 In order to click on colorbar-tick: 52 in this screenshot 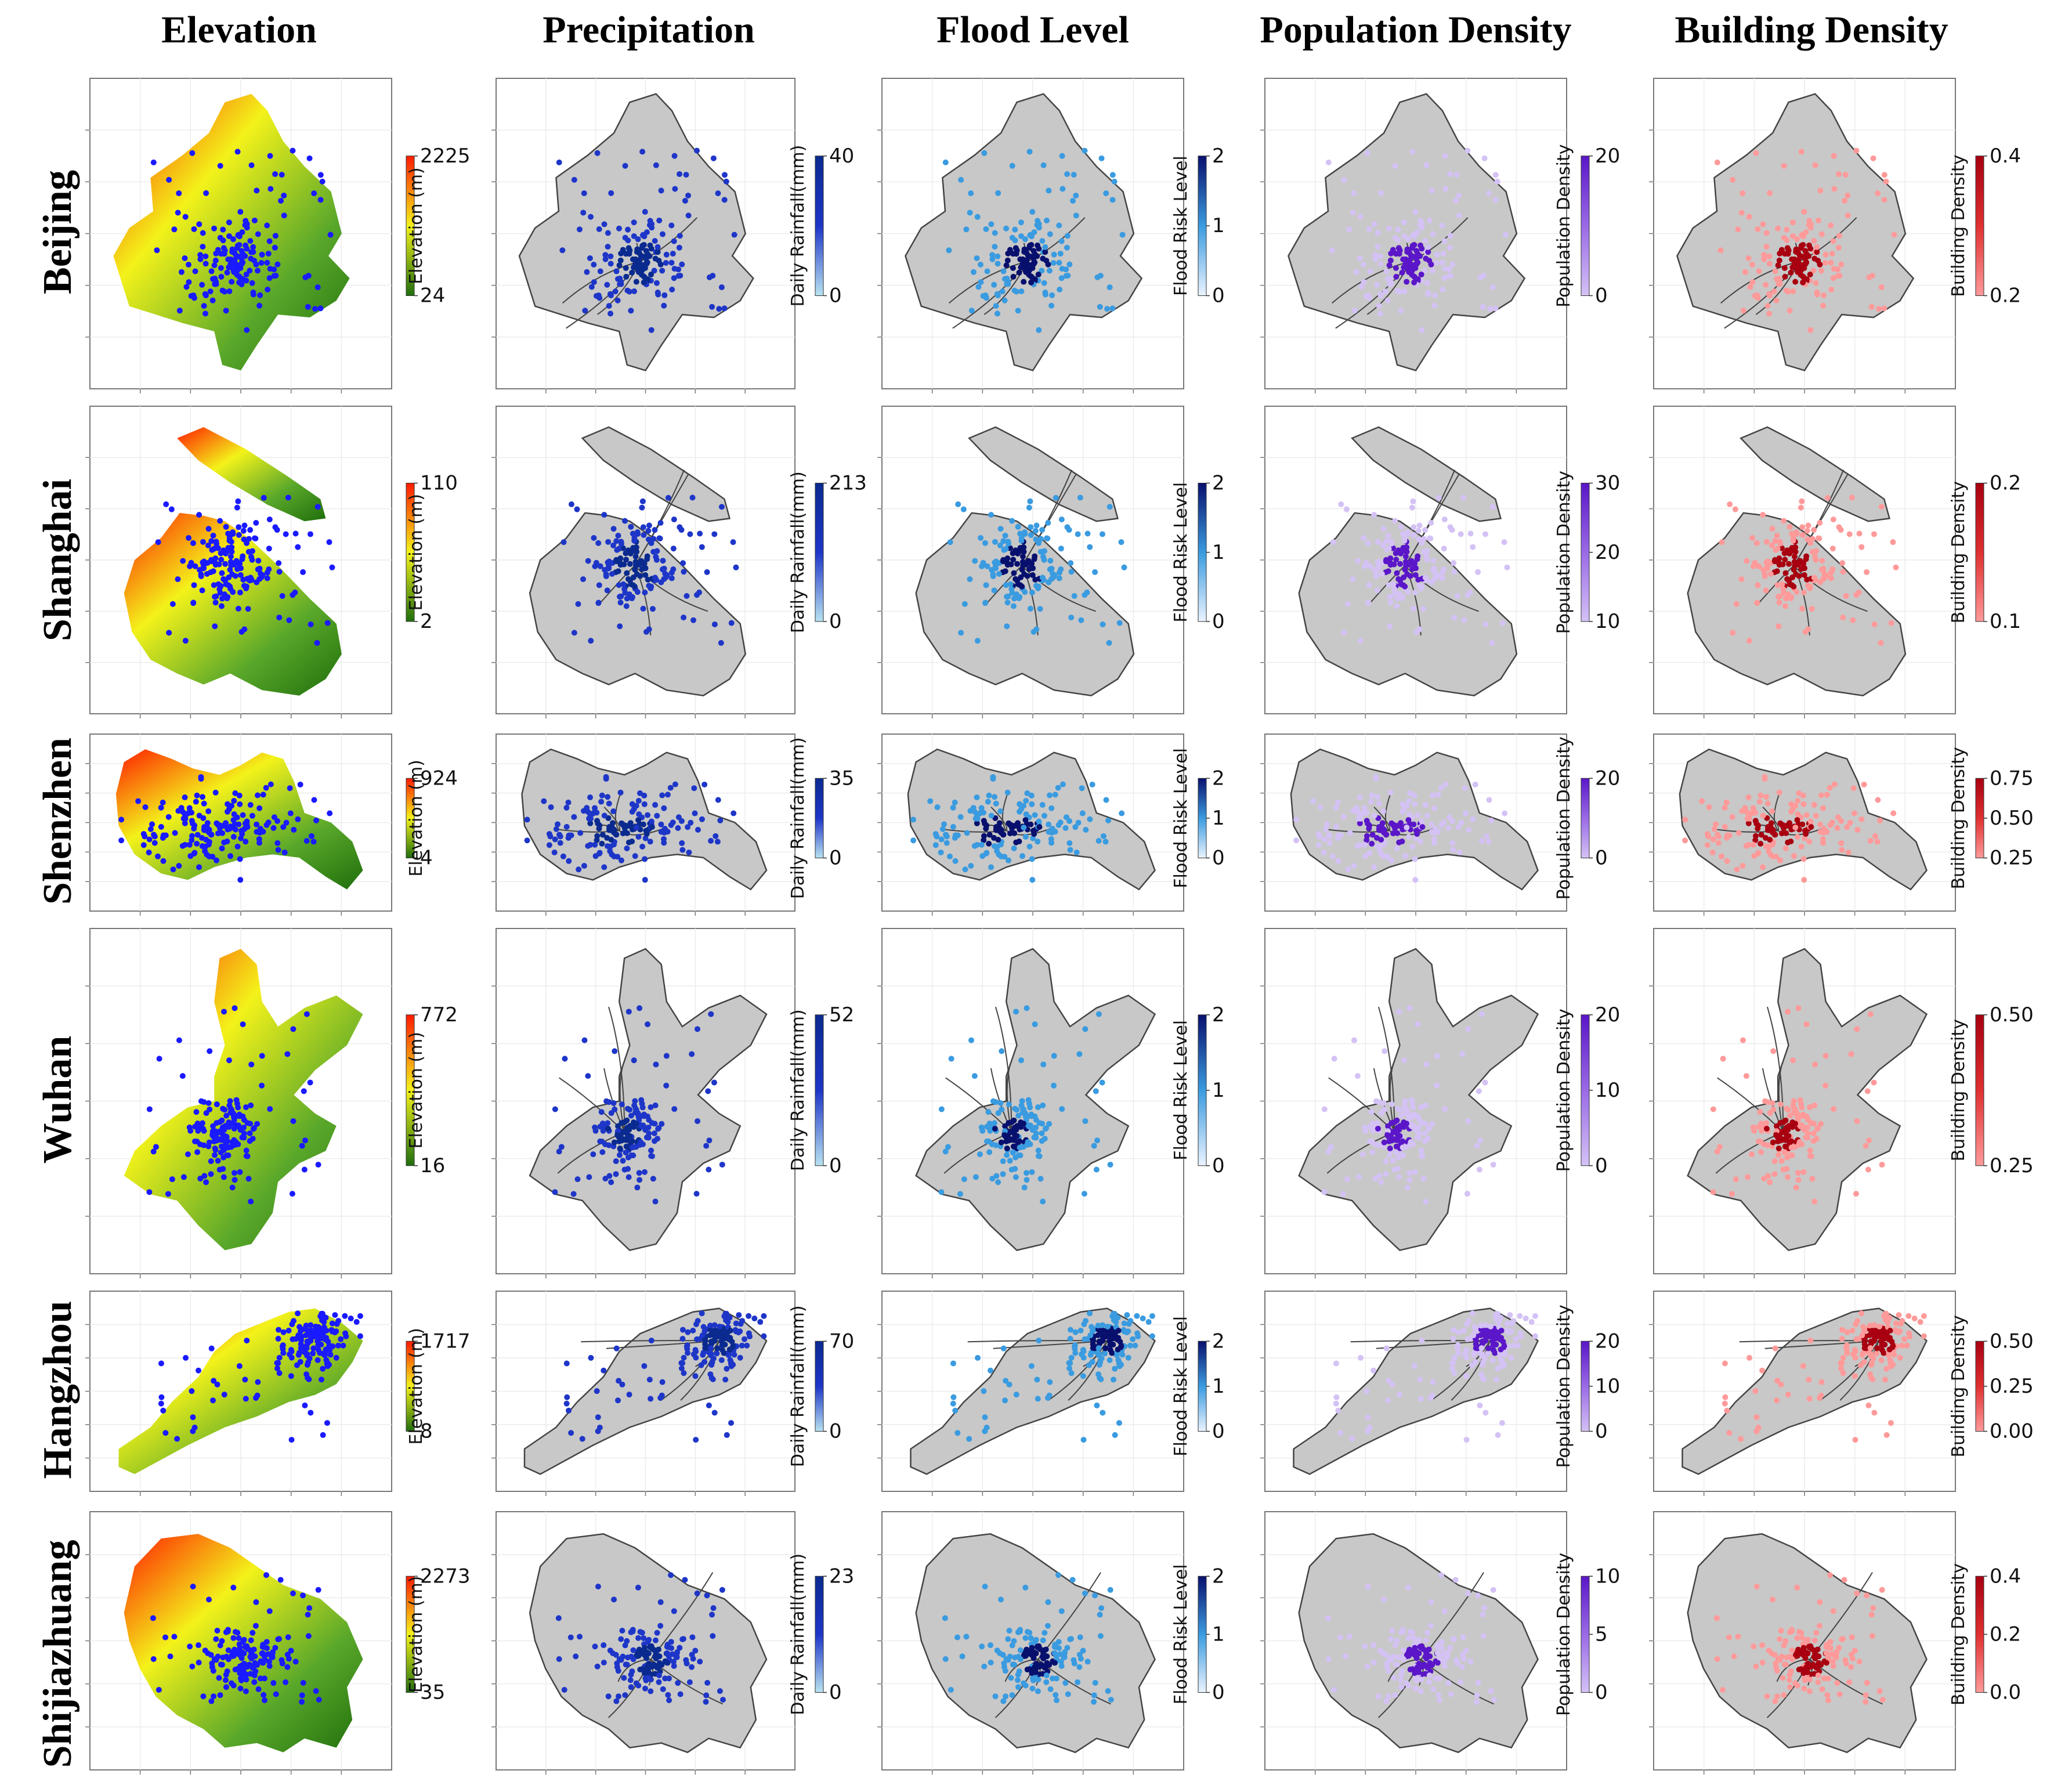, I will do `click(841, 1015)`.